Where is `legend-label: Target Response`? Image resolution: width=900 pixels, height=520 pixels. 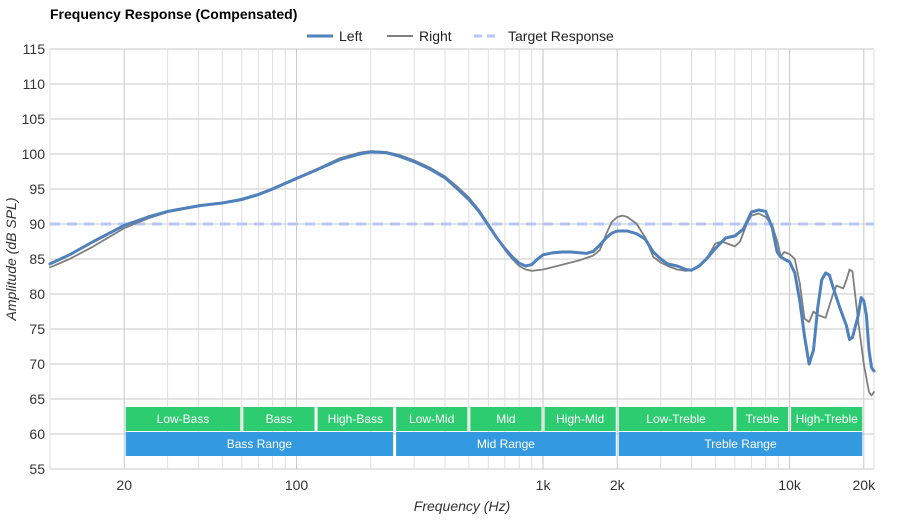 legend-label: Target Response is located at coordinates (561, 36).